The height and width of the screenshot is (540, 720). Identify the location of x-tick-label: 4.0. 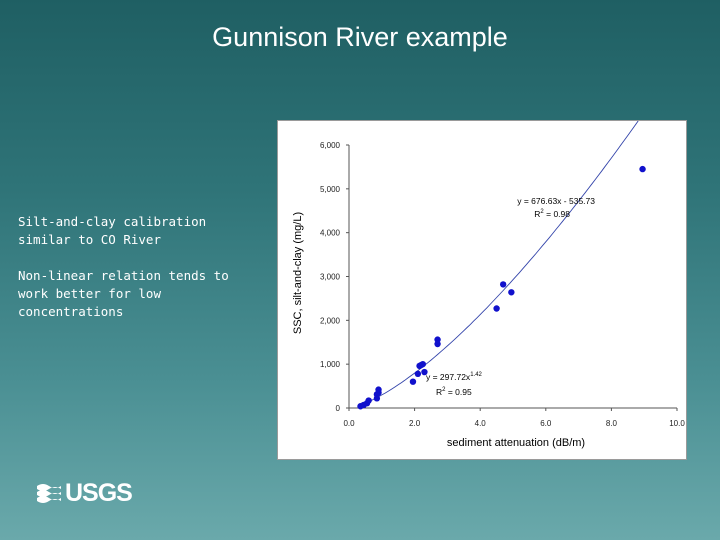
(481, 423).